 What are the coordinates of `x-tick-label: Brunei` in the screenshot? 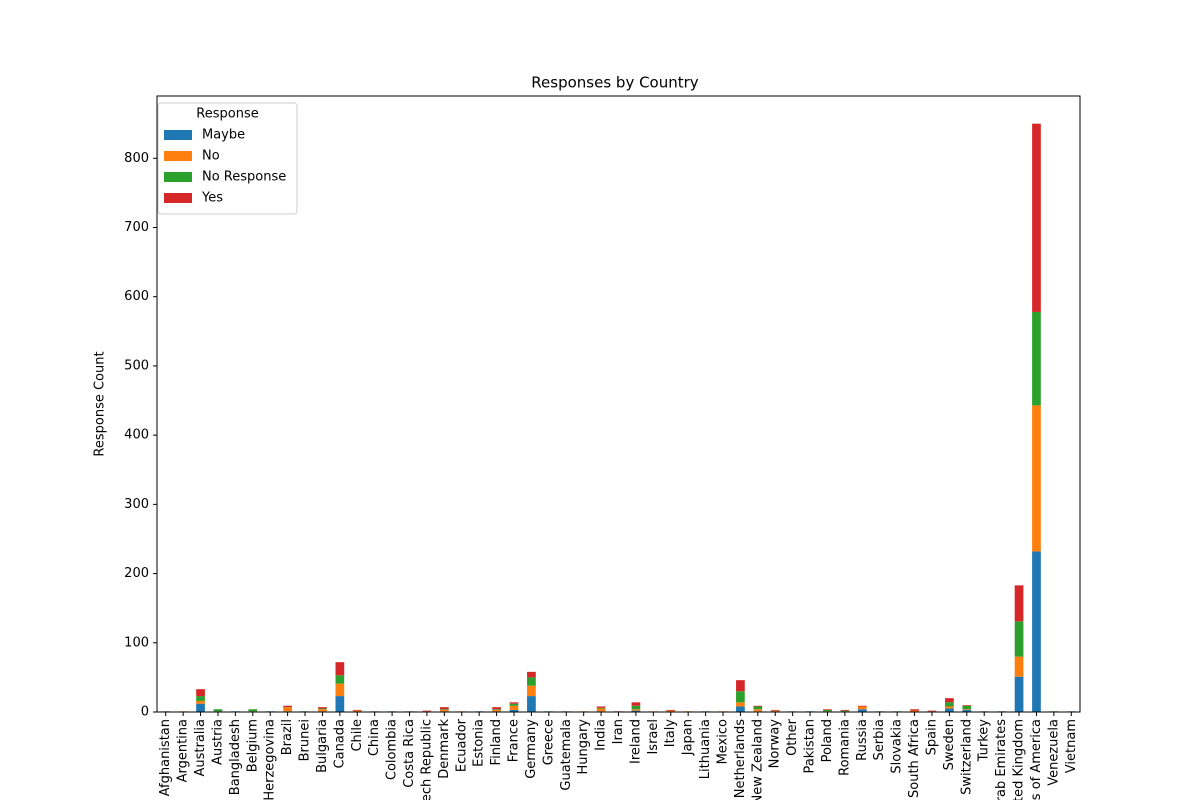 It's located at (305, 740).